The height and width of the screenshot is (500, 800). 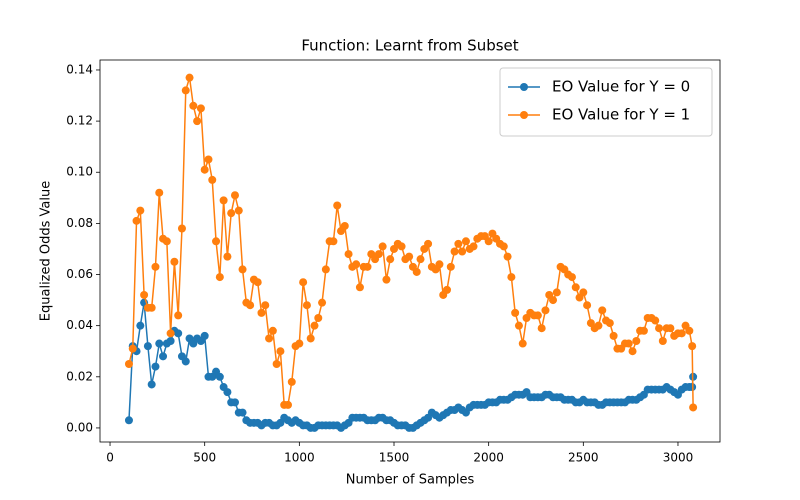 What do you see at coordinates (79, 121) in the screenshot?
I see `y-tick-label: 0.12` at bounding box center [79, 121].